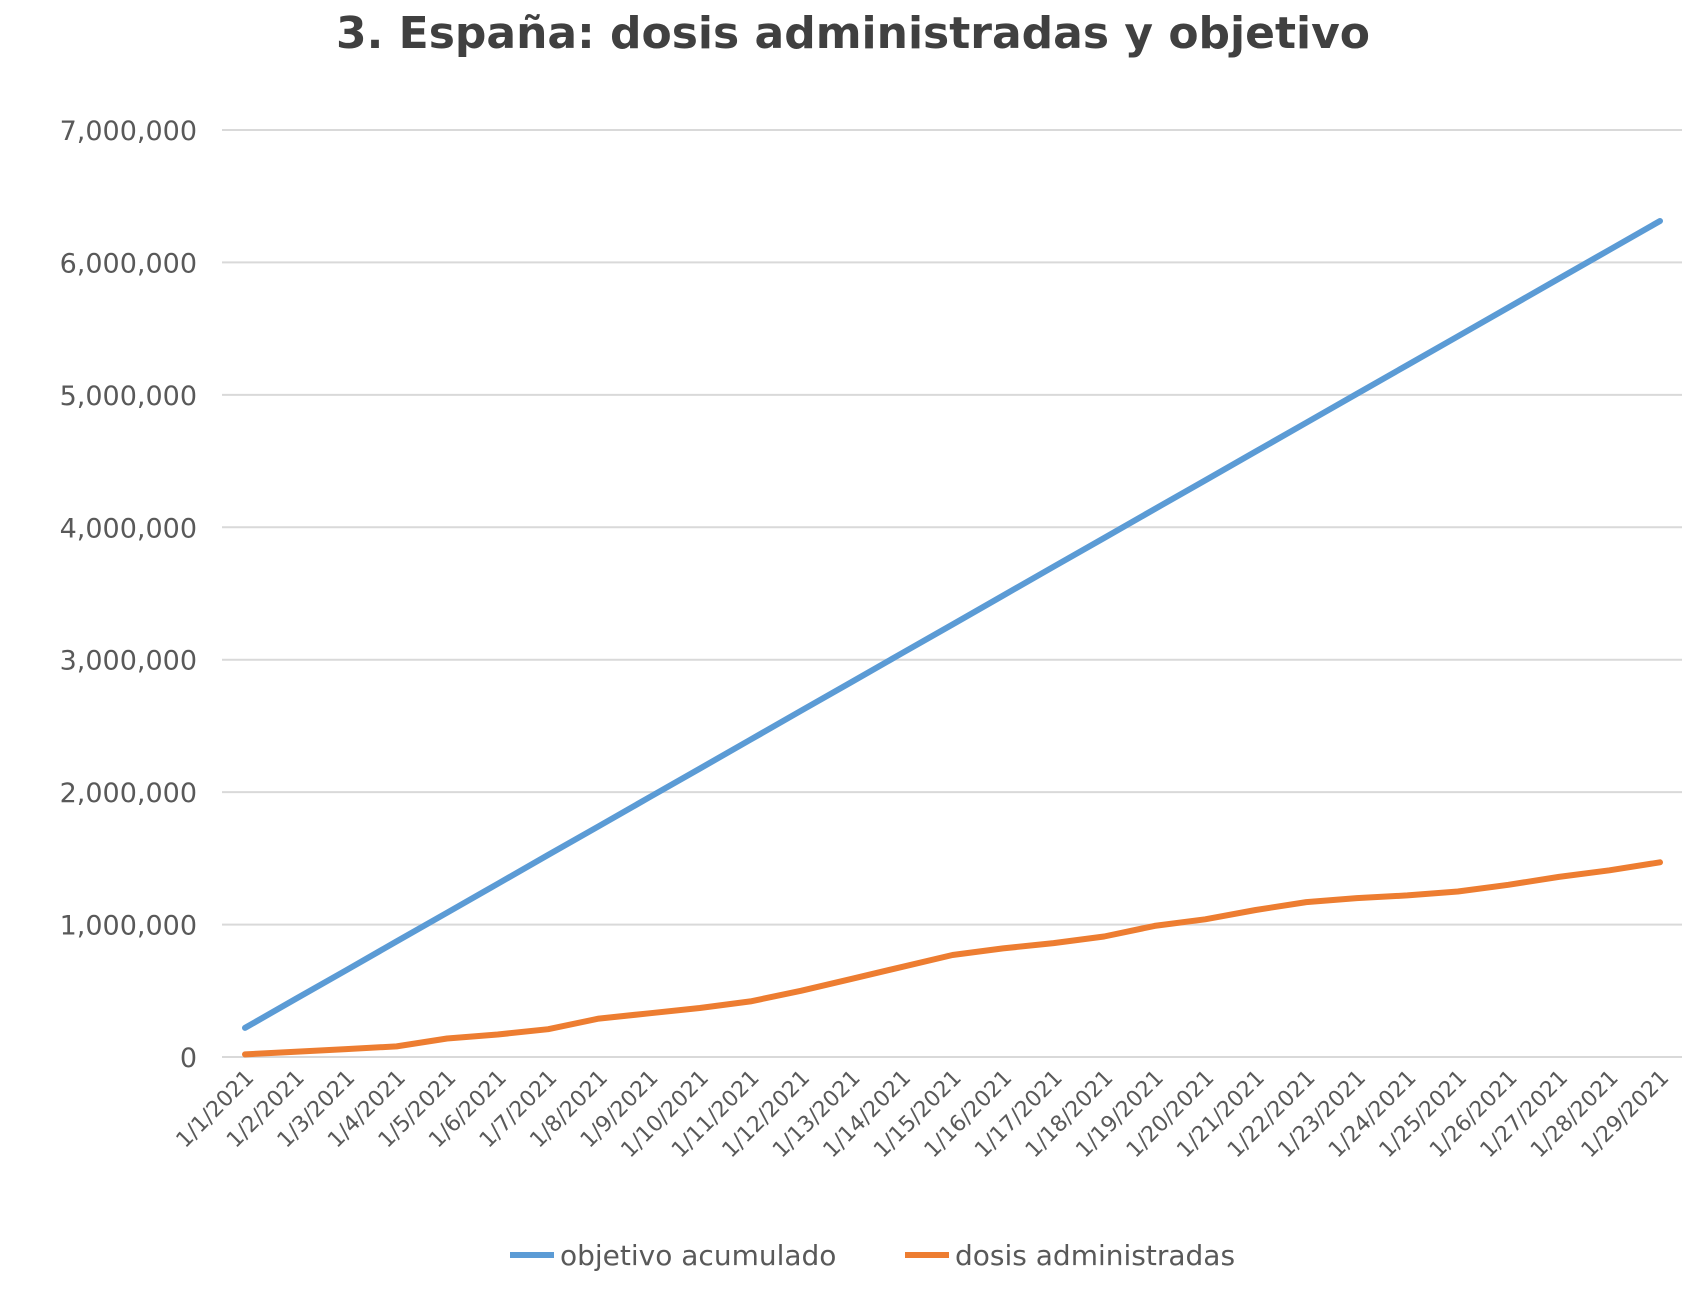 The height and width of the screenshot is (1293, 1706). Describe the element at coordinates (128, 793) in the screenshot. I see `y-tick-label: 2,000,000` at that location.